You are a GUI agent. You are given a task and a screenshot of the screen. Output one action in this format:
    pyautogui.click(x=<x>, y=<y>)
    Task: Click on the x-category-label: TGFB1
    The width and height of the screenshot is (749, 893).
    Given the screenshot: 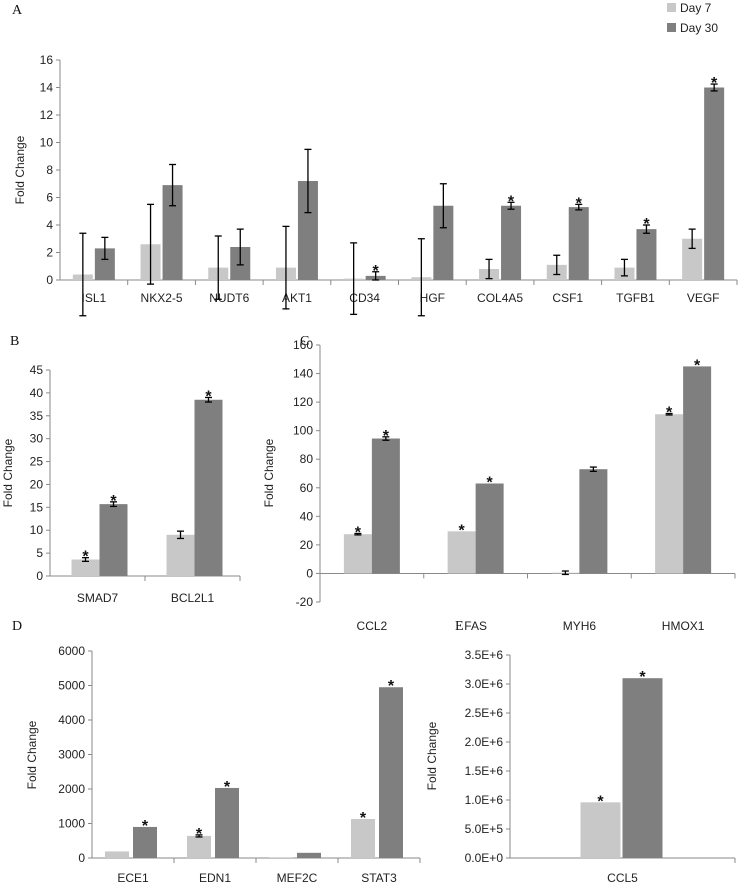 What is the action you would take?
    pyautogui.click(x=635, y=298)
    